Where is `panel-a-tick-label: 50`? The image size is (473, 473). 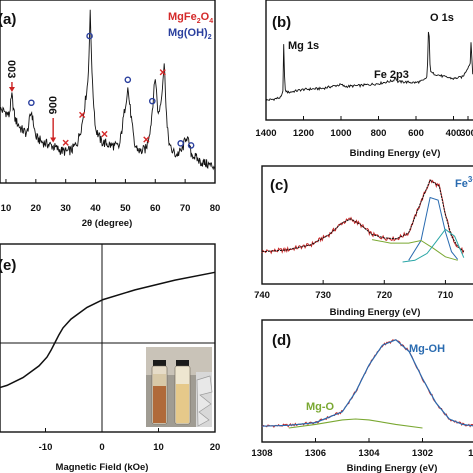 panel-a-tick-label: 50 is located at coordinates (125, 208).